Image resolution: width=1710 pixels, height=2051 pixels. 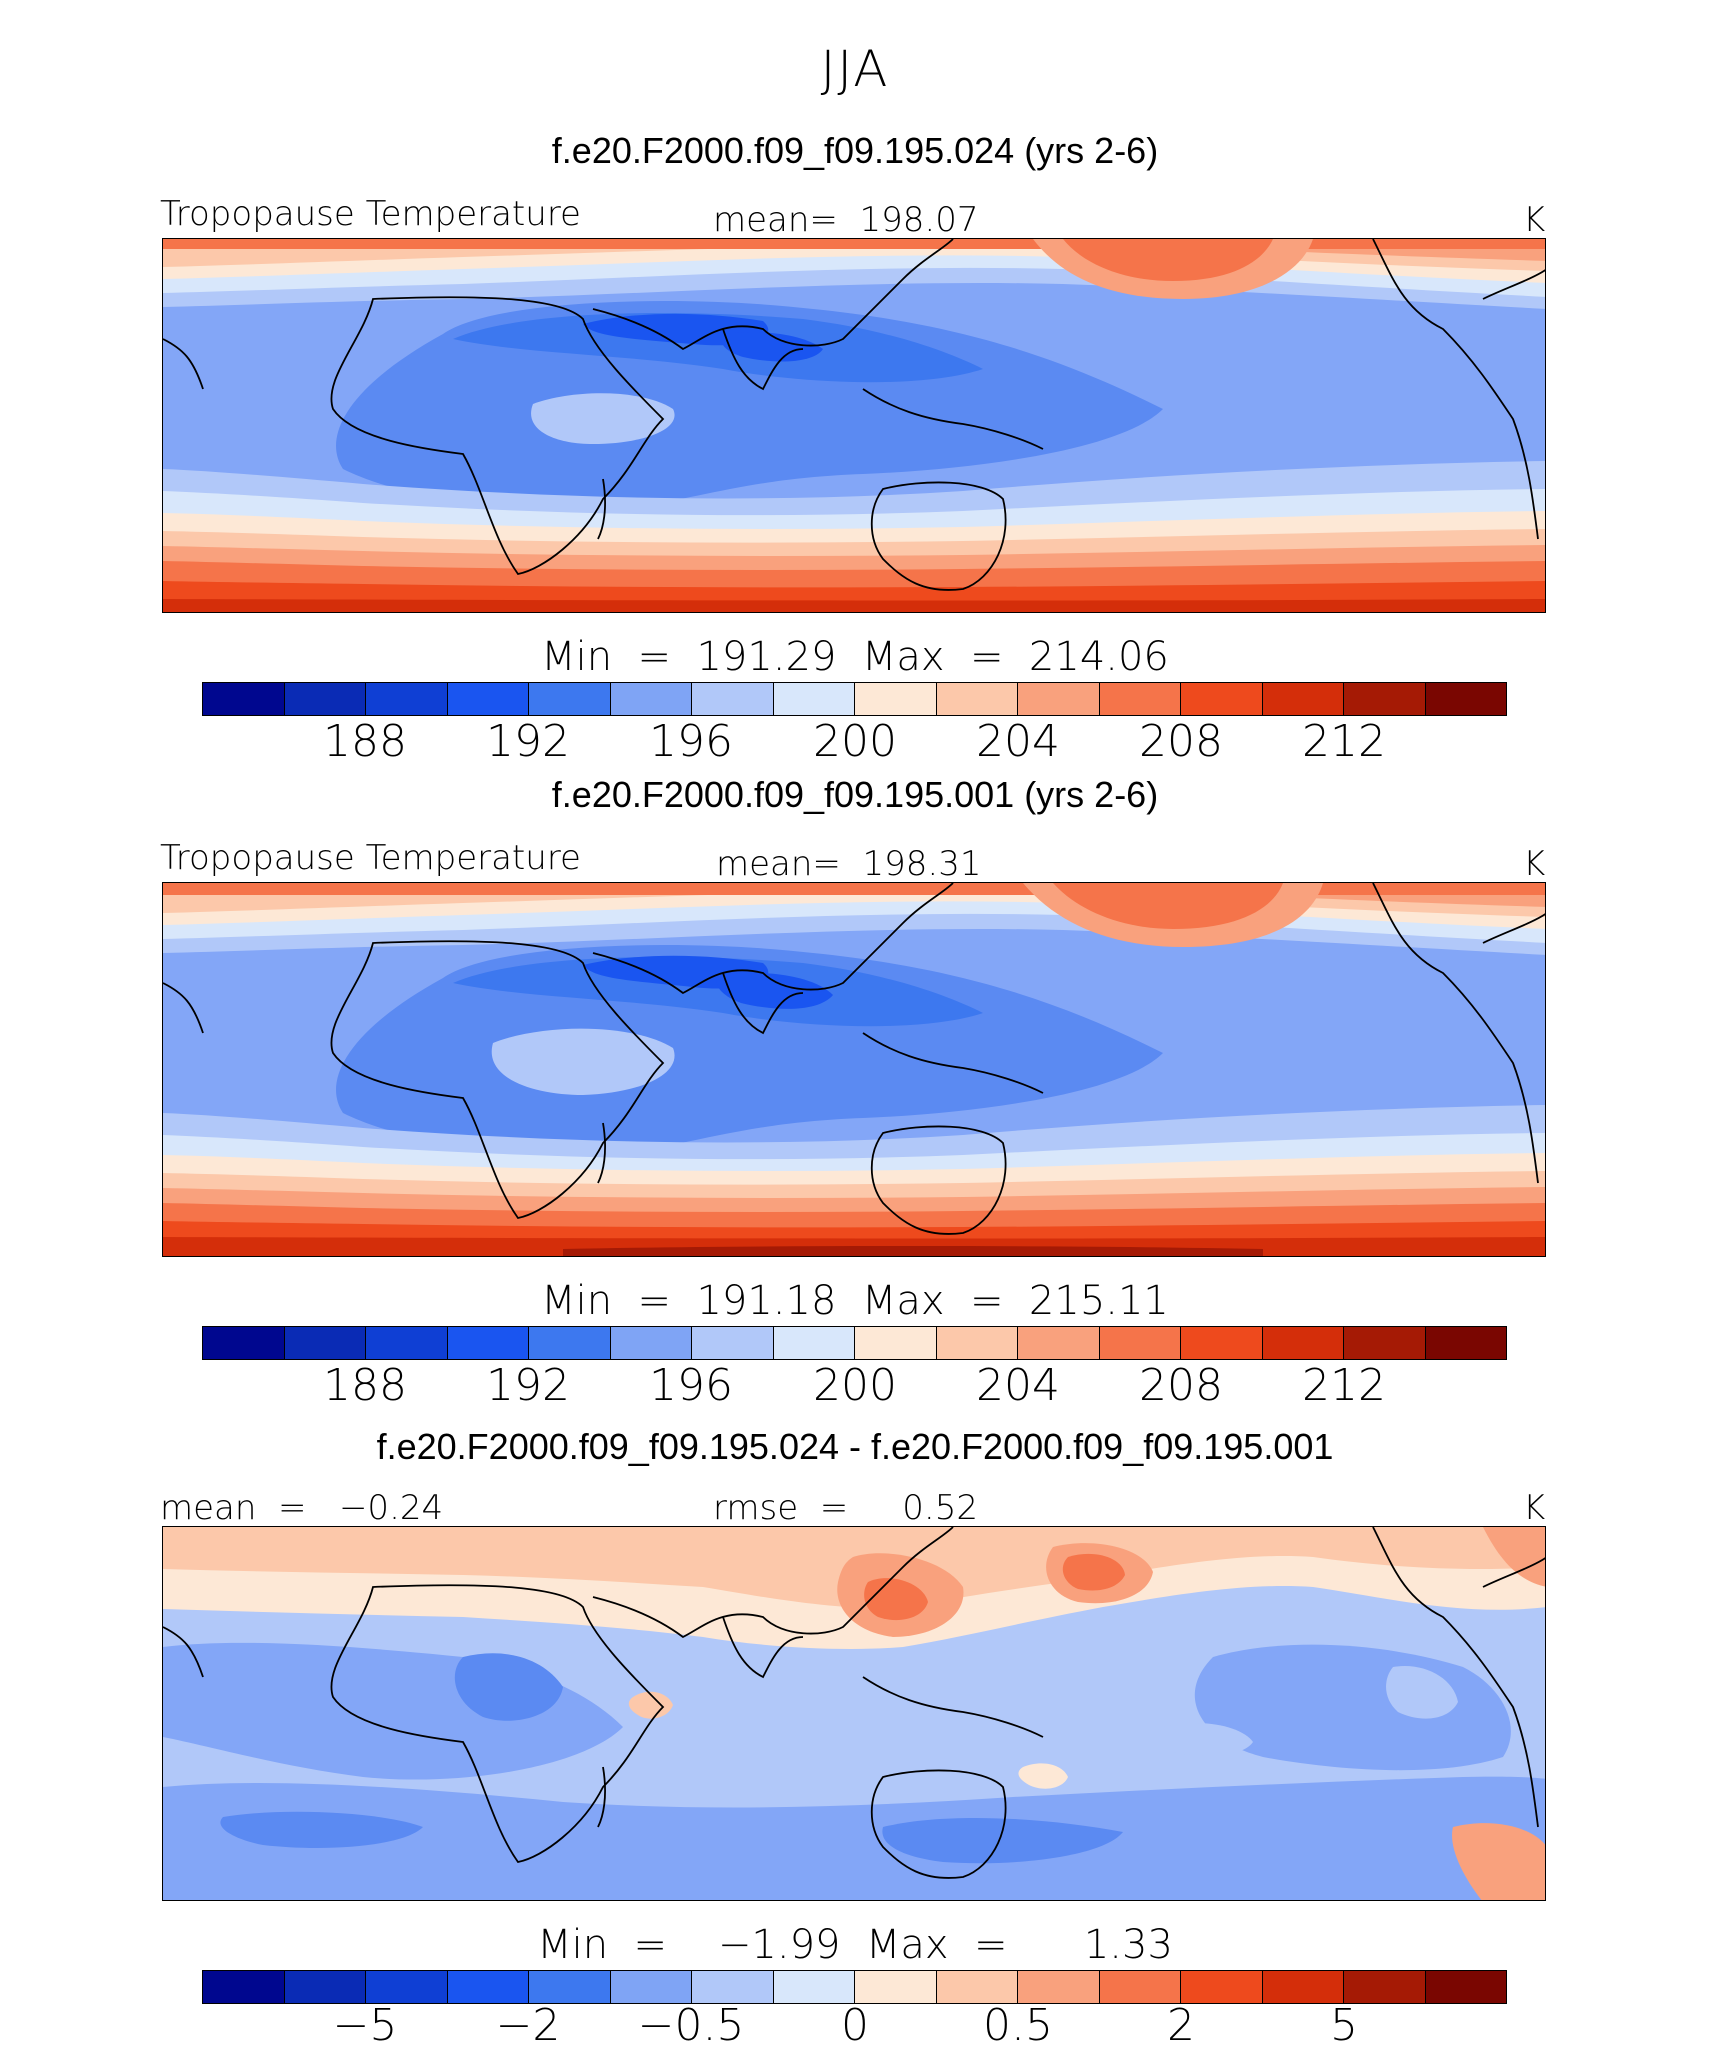 What do you see at coordinates (1534, 220) in the screenshot?
I see `panel-1-units-label: K` at bounding box center [1534, 220].